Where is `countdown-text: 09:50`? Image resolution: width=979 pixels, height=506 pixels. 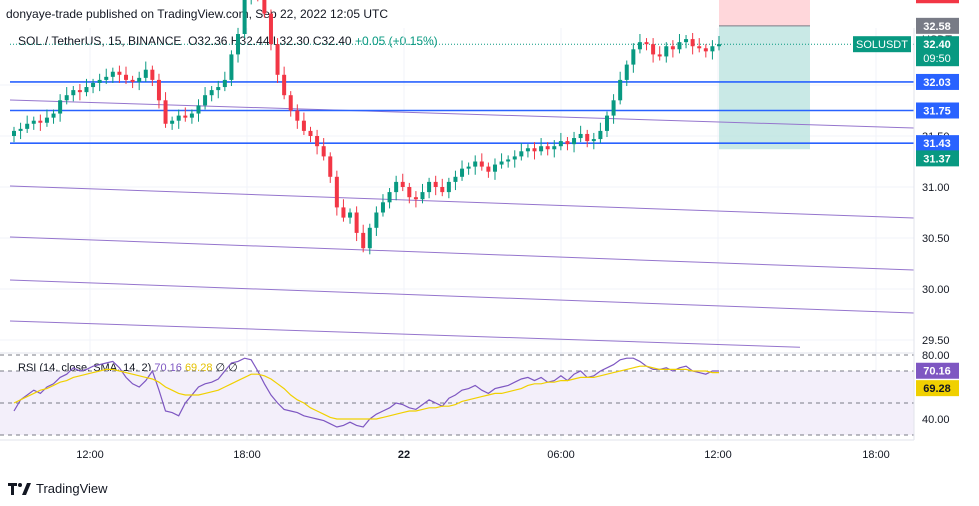 countdown-text: 09:50 is located at coordinates (937, 59).